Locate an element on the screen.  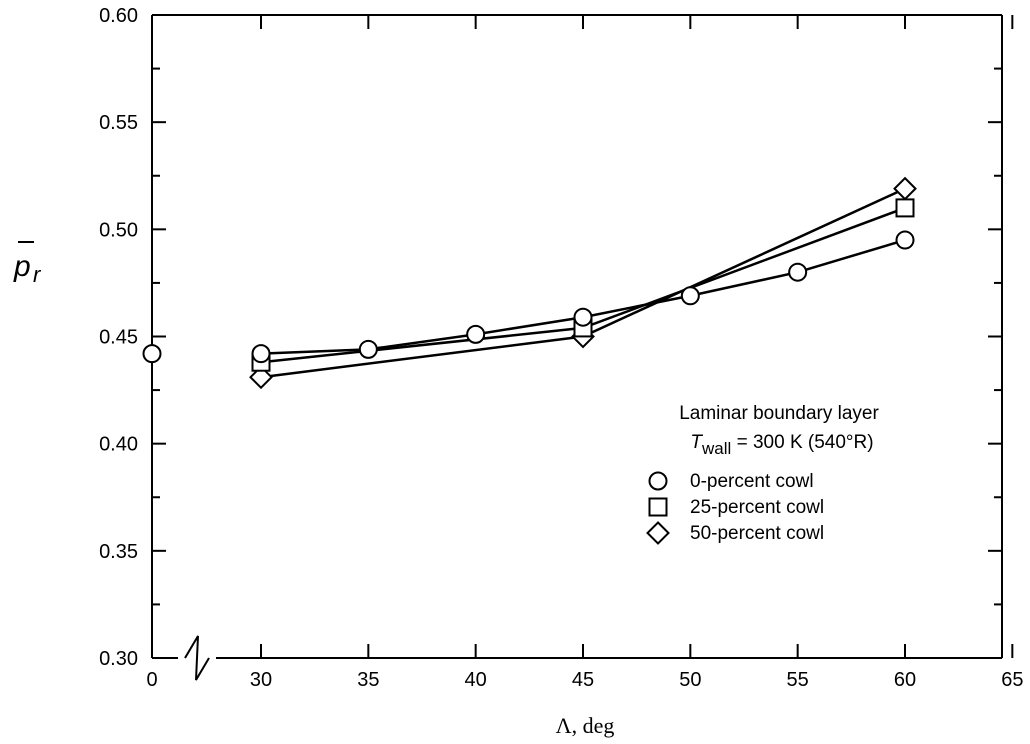
y-tick-label: 0.35 is located at coordinates (118, 552).